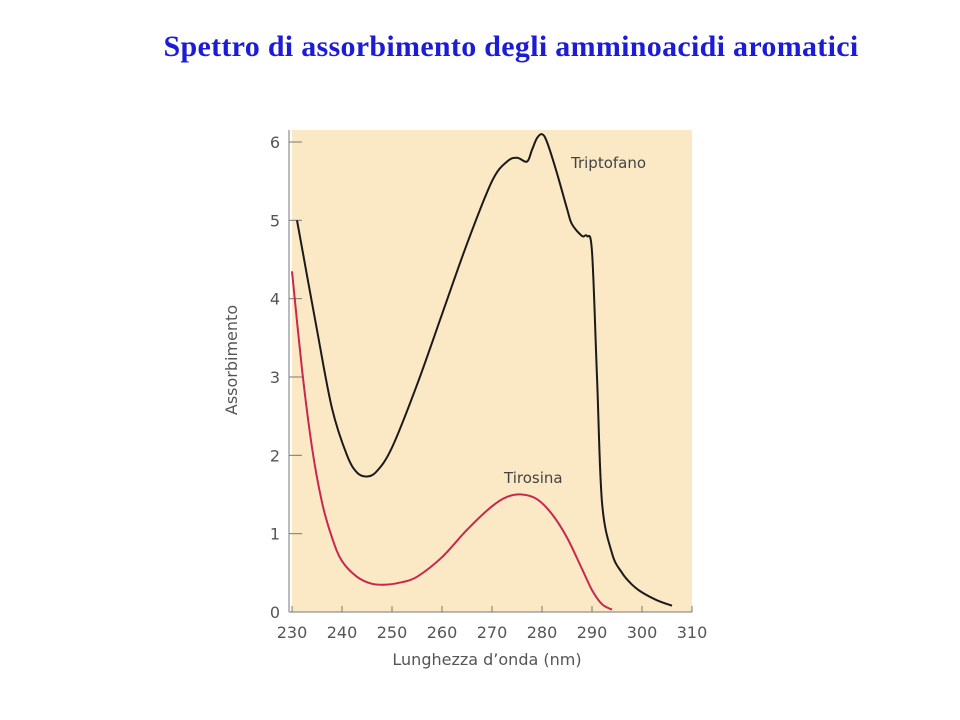 The width and height of the screenshot is (960, 720). I want to click on y-tick-label-4: 4, so click(275, 299).